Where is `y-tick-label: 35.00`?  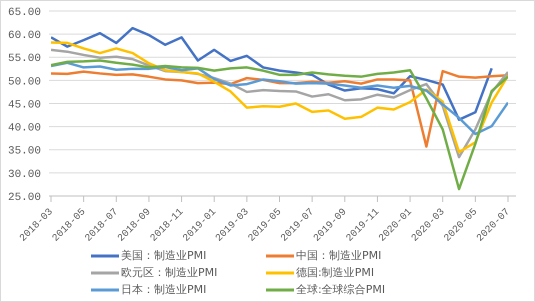
y-tick-label: 35.00 is located at coordinates (24, 152).